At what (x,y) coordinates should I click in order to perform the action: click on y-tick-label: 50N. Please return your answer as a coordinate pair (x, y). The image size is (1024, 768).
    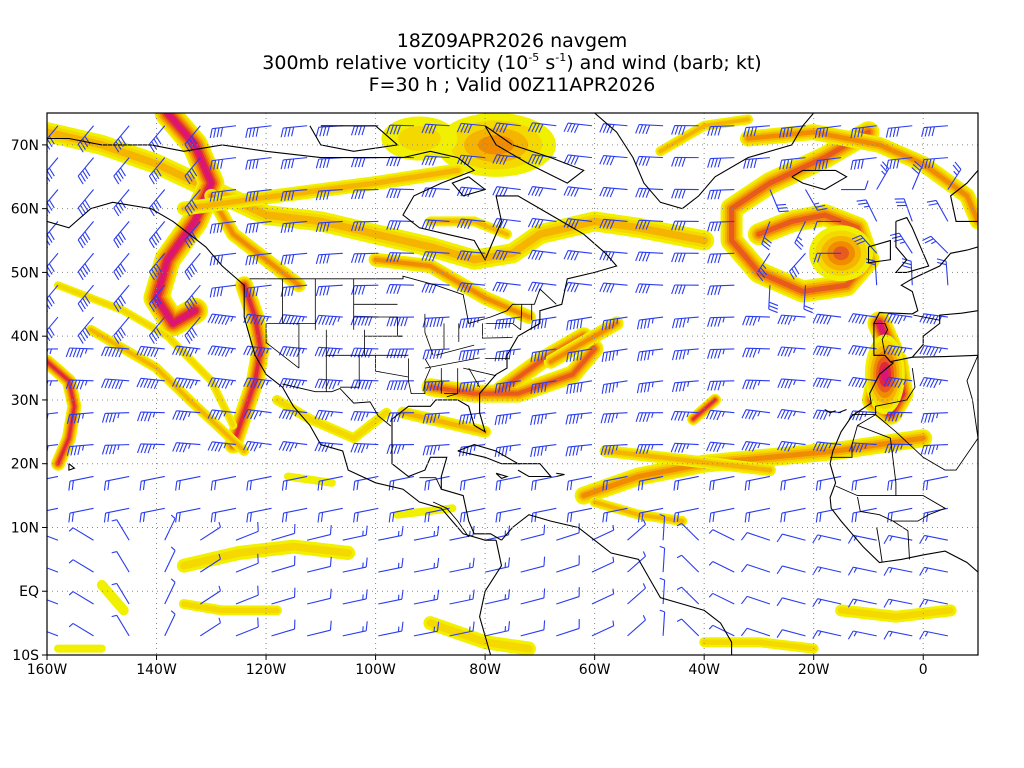
    Looking at the image, I should click on (25, 273).